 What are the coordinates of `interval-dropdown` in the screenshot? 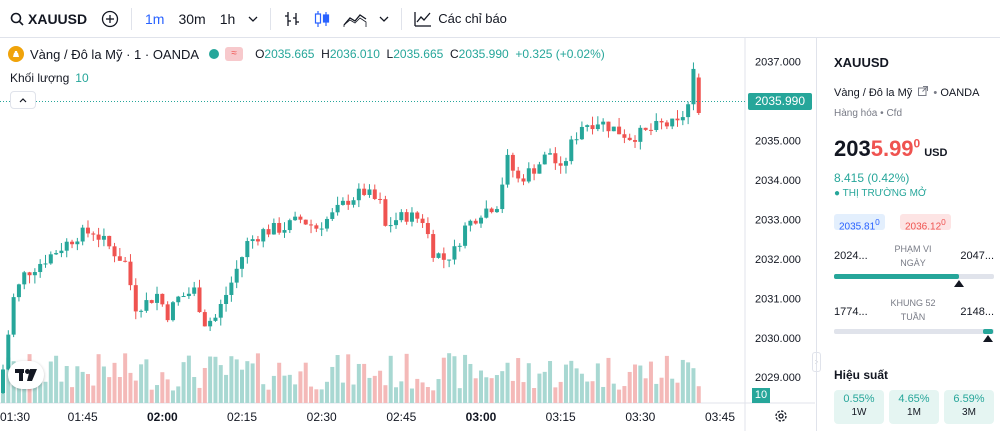 It's located at (253, 19).